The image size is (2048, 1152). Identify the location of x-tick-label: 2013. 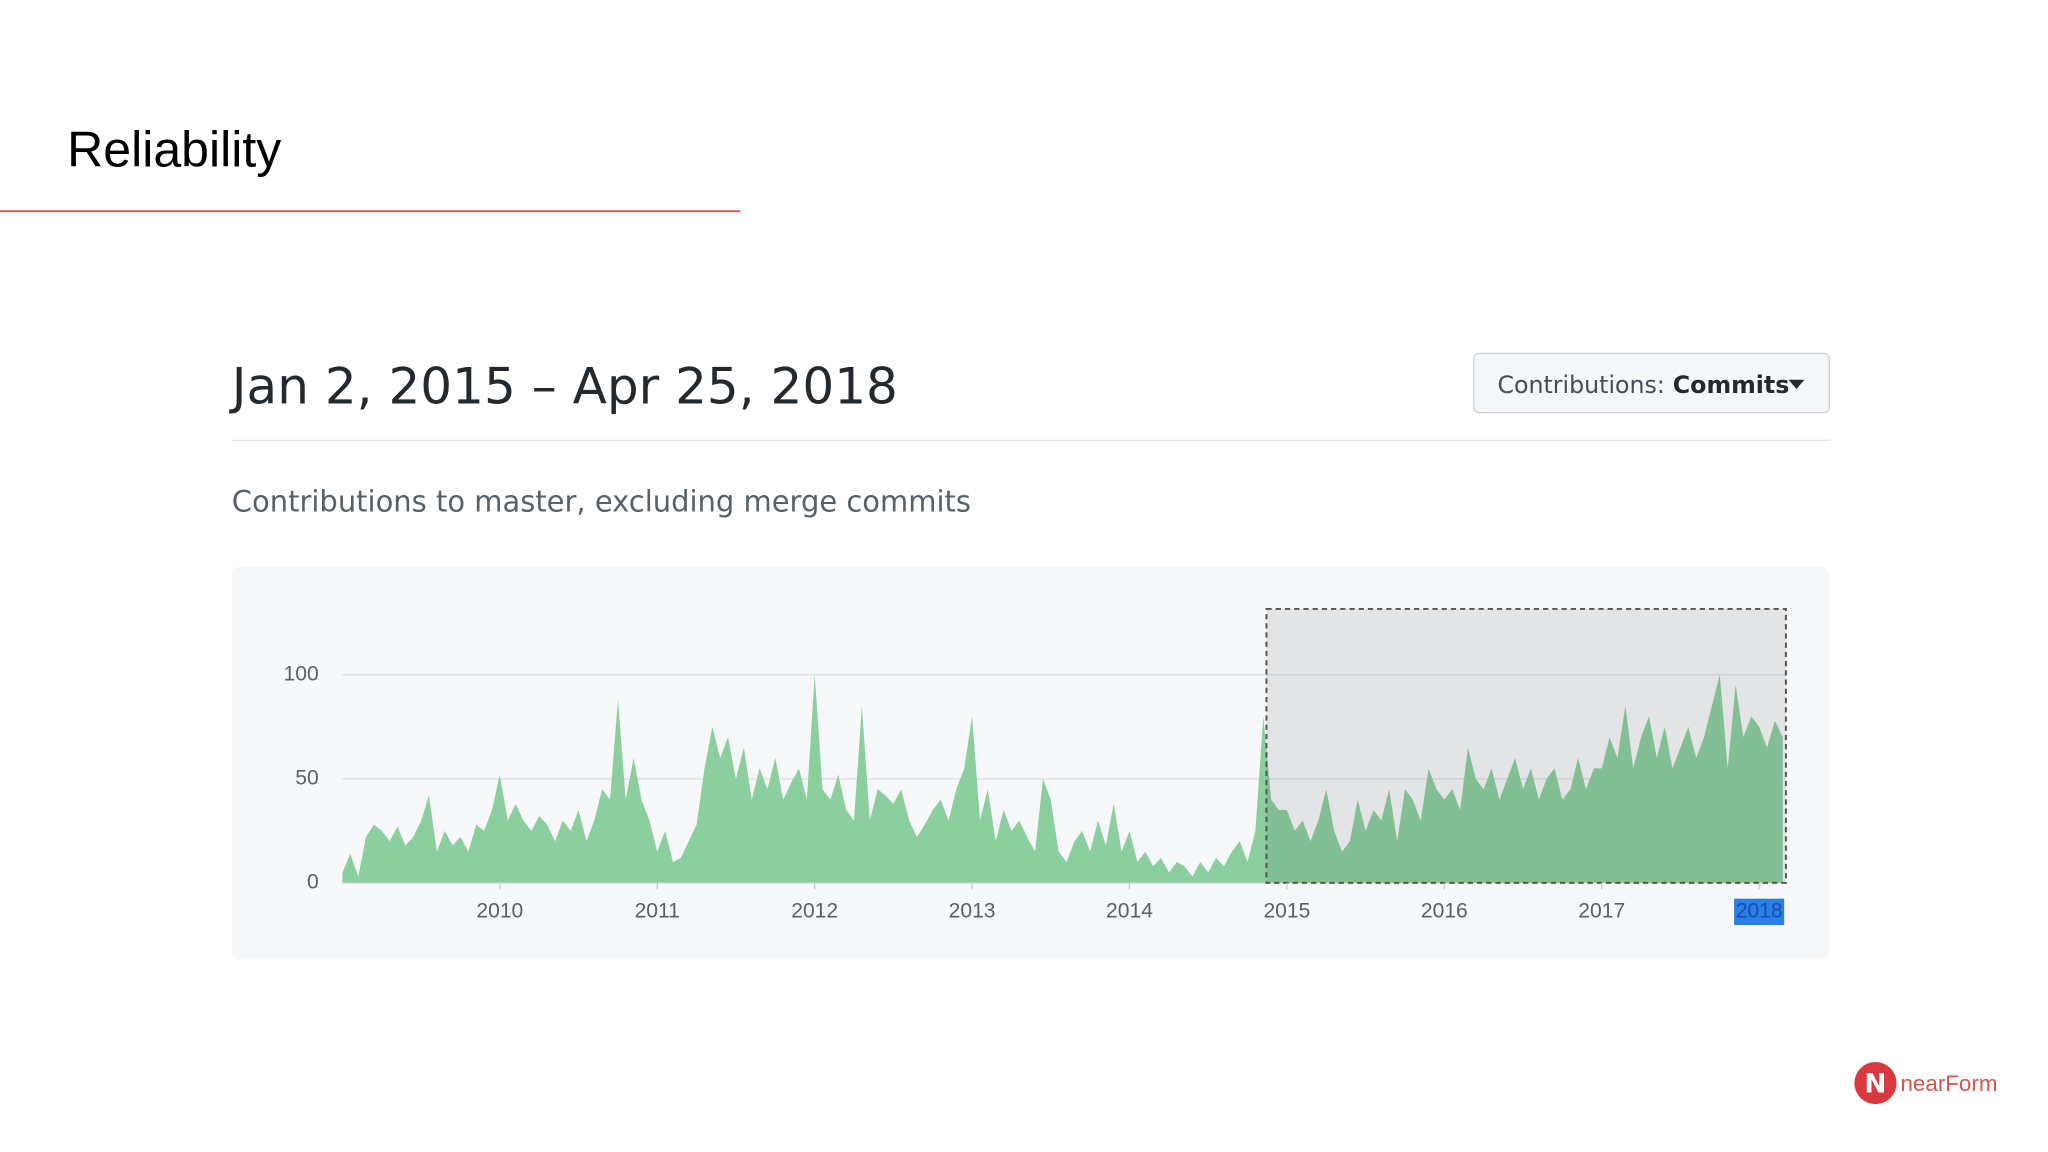
(972, 910).